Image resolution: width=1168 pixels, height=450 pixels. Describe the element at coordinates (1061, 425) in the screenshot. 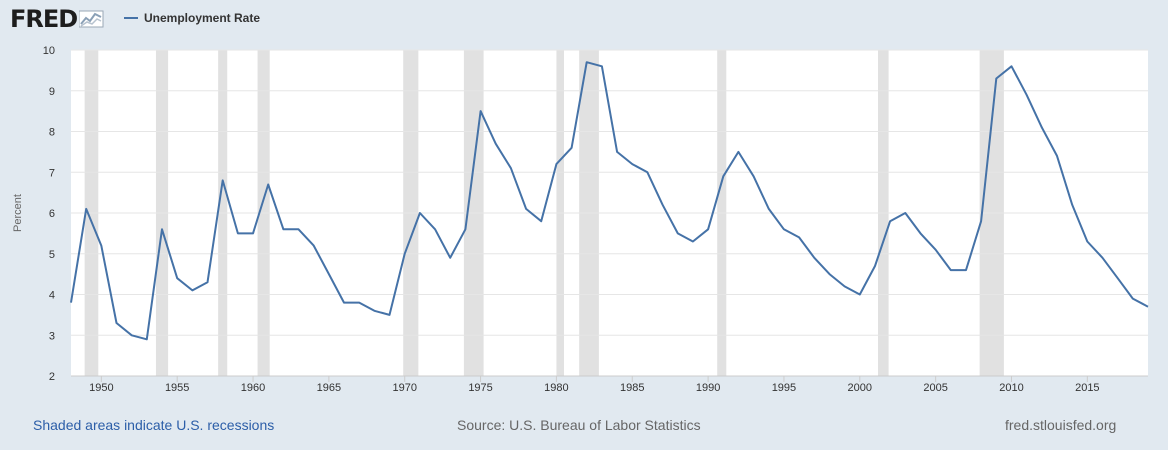

I see `site-link: fred.stlouisfed.org` at that location.